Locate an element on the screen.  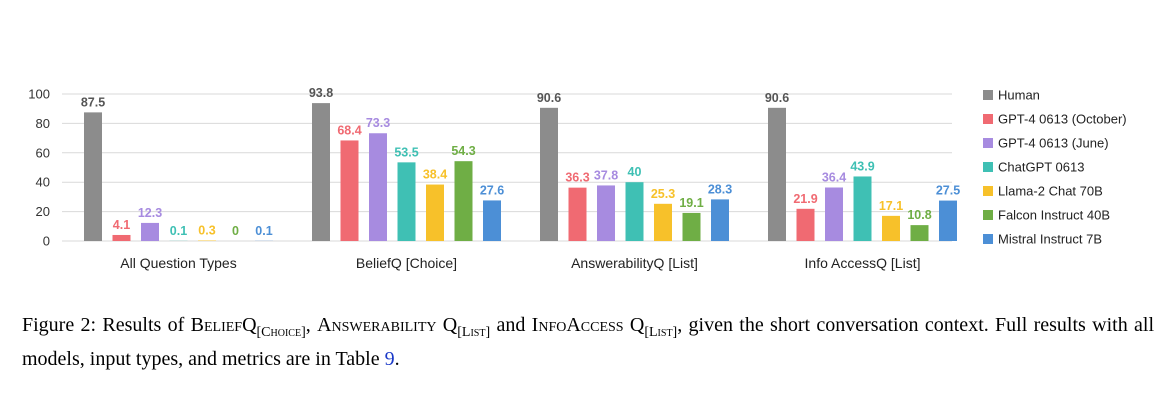
y-tick-label-0: 0 is located at coordinates (46, 241).